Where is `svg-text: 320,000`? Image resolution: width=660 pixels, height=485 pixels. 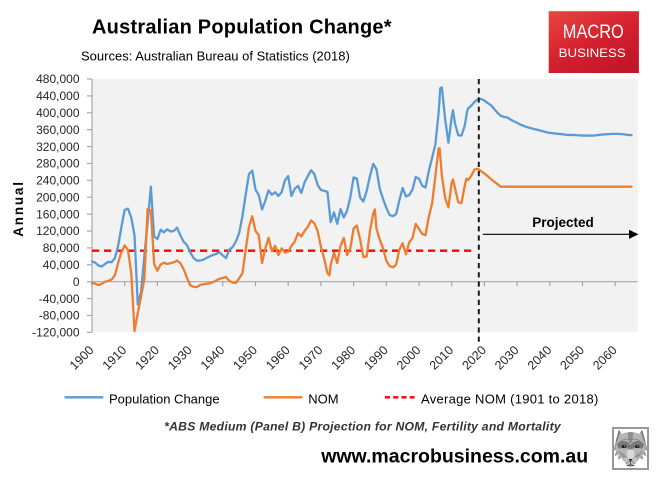 svg-text: 320,000 is located at coordinates (58, 147).